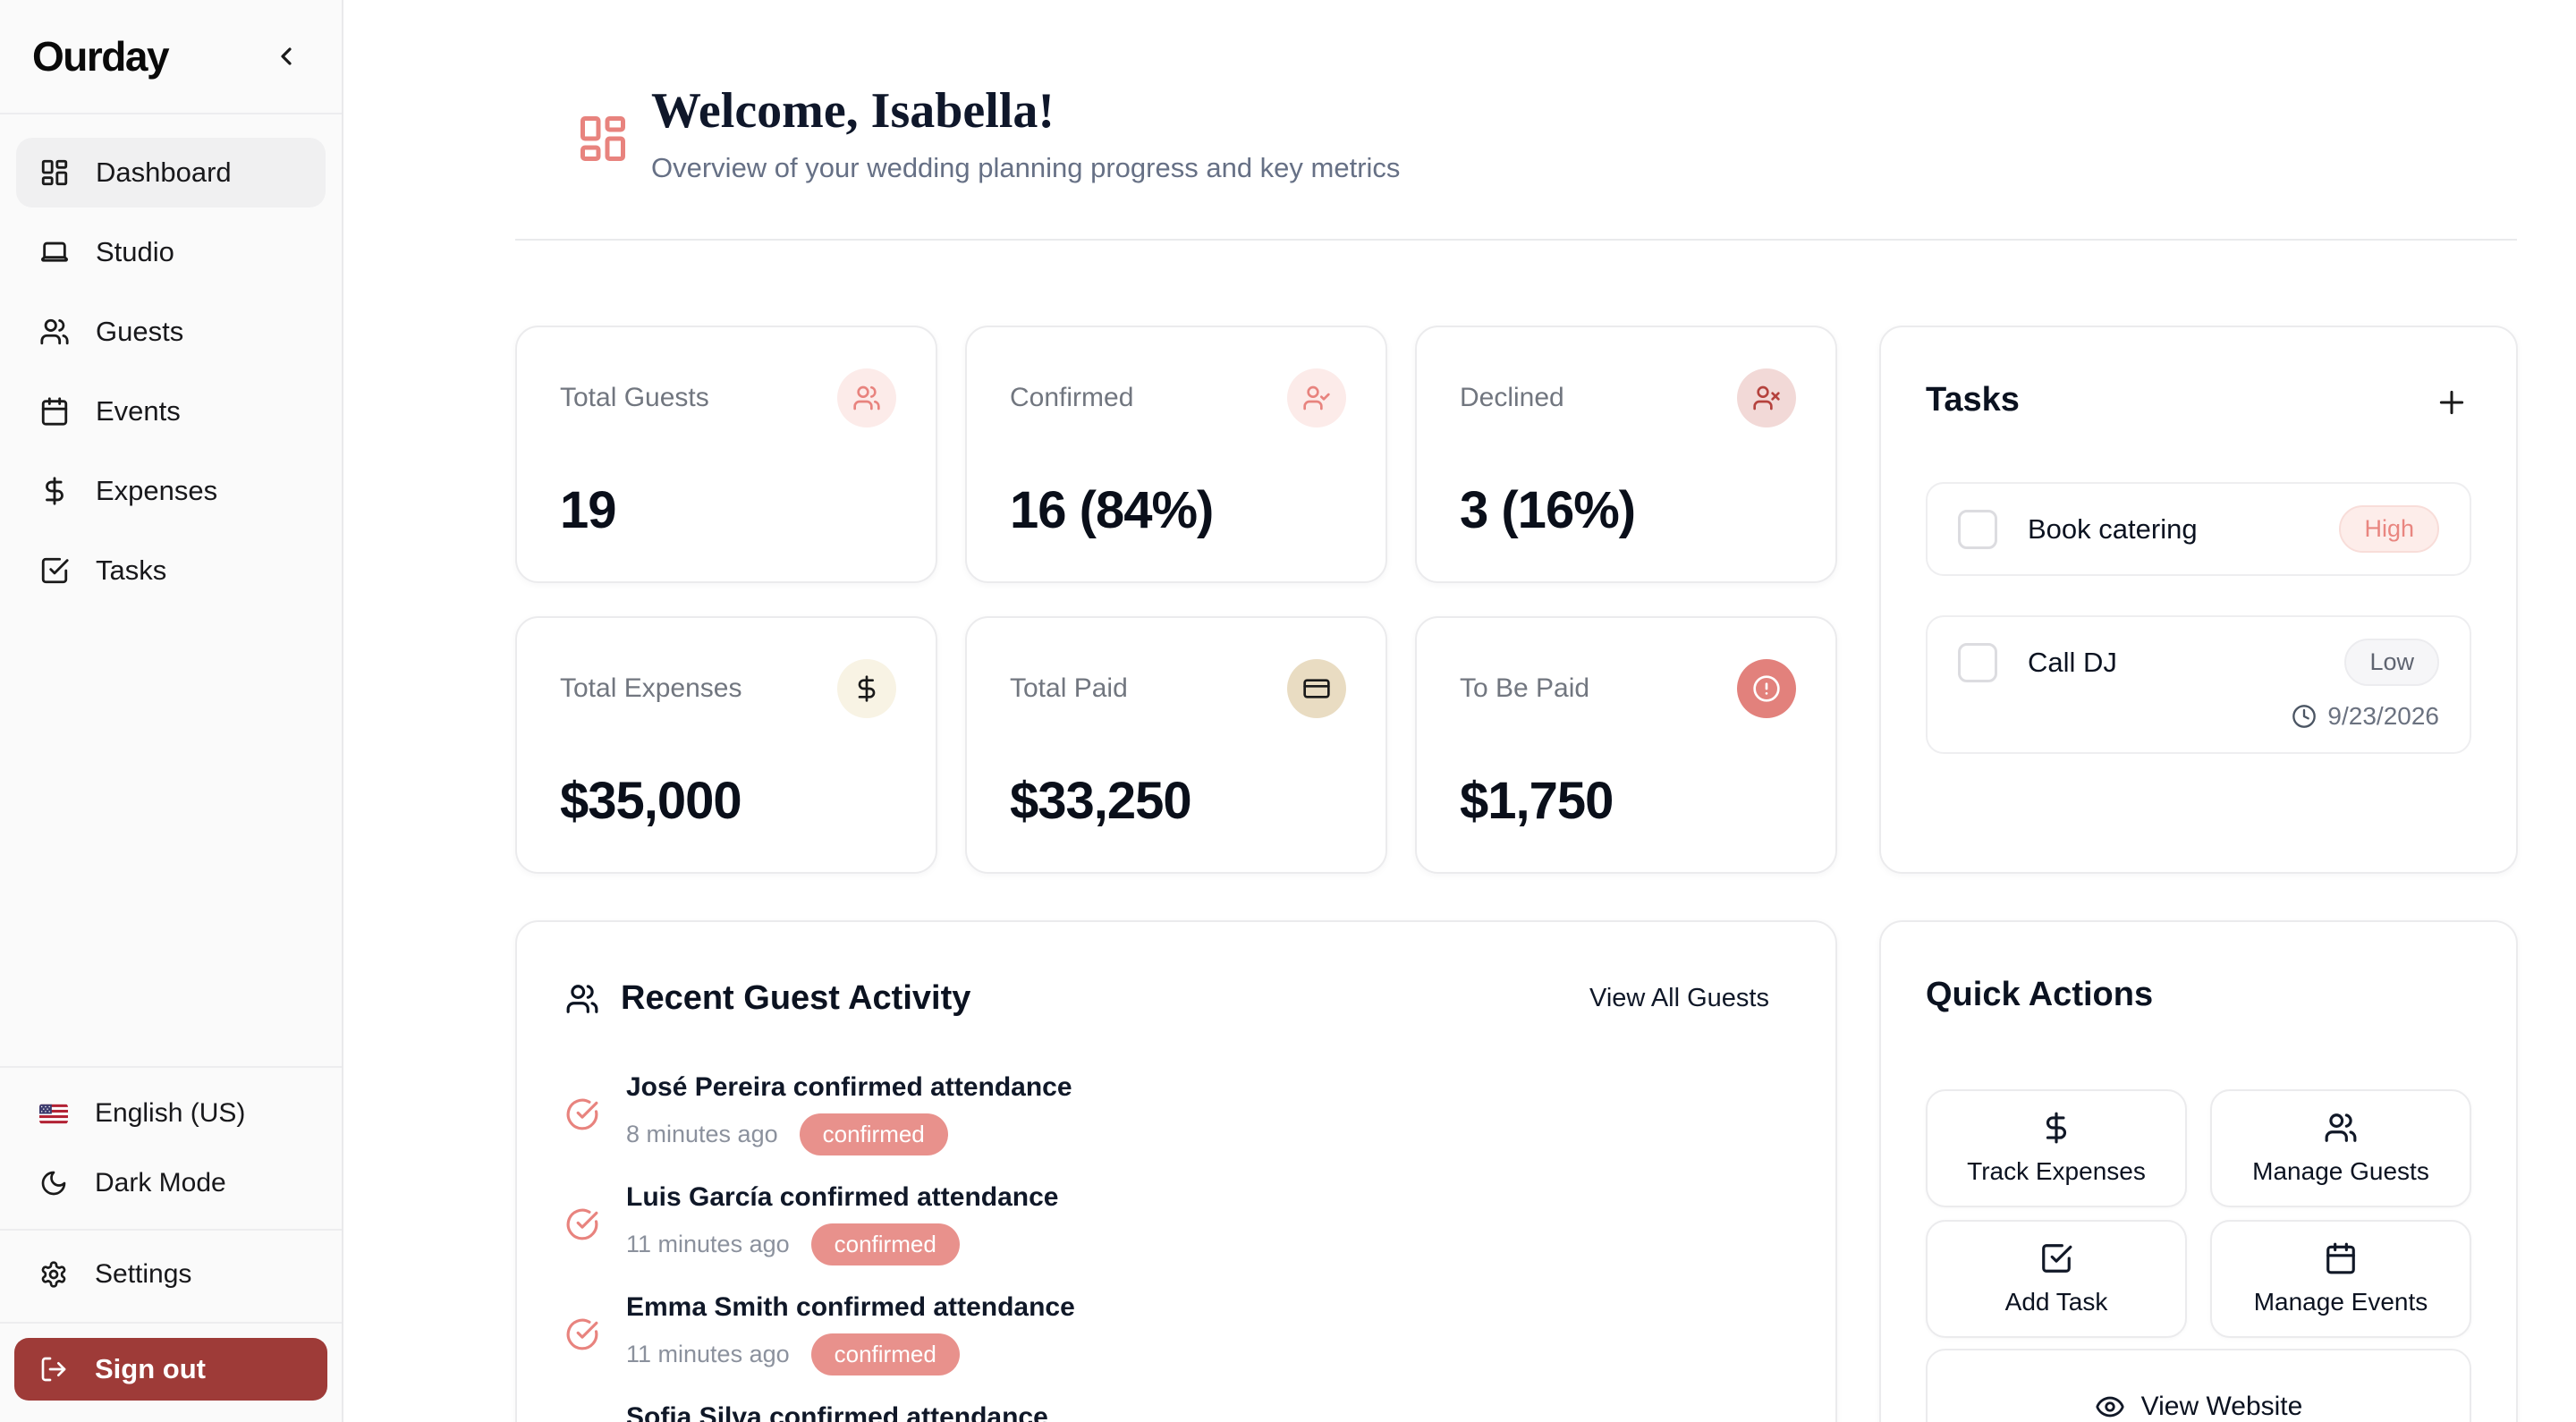 This screenshot has width=2576, height=1422. Describe the element at coordinates (171, 411) in the screenshot. I see `sidebar-item-events: Events` at that location.